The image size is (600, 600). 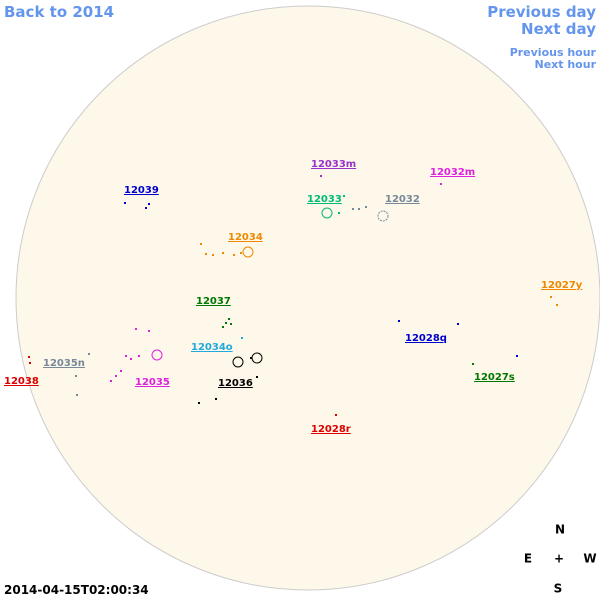 I want to click on previous-day-link: Previous day, so click(x=541, y=12).